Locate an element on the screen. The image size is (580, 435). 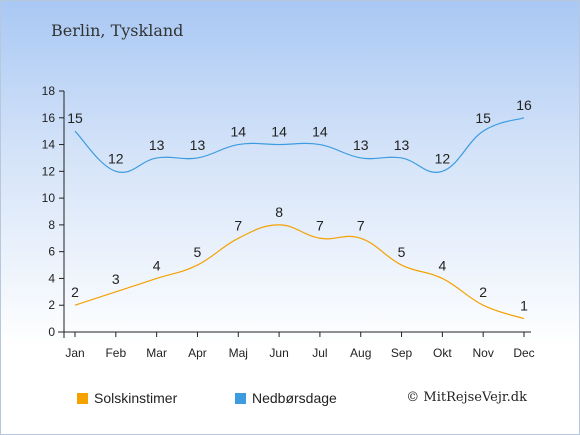
x-tick-label: Jun is located at coordinates (278, 353).